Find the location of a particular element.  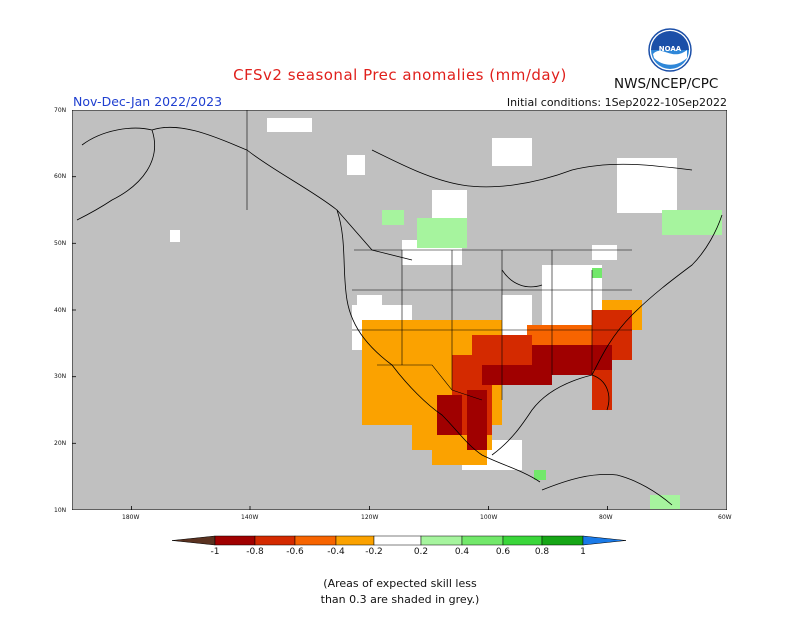

colorbar-tick: 1 is located at coordinates (583, 552).